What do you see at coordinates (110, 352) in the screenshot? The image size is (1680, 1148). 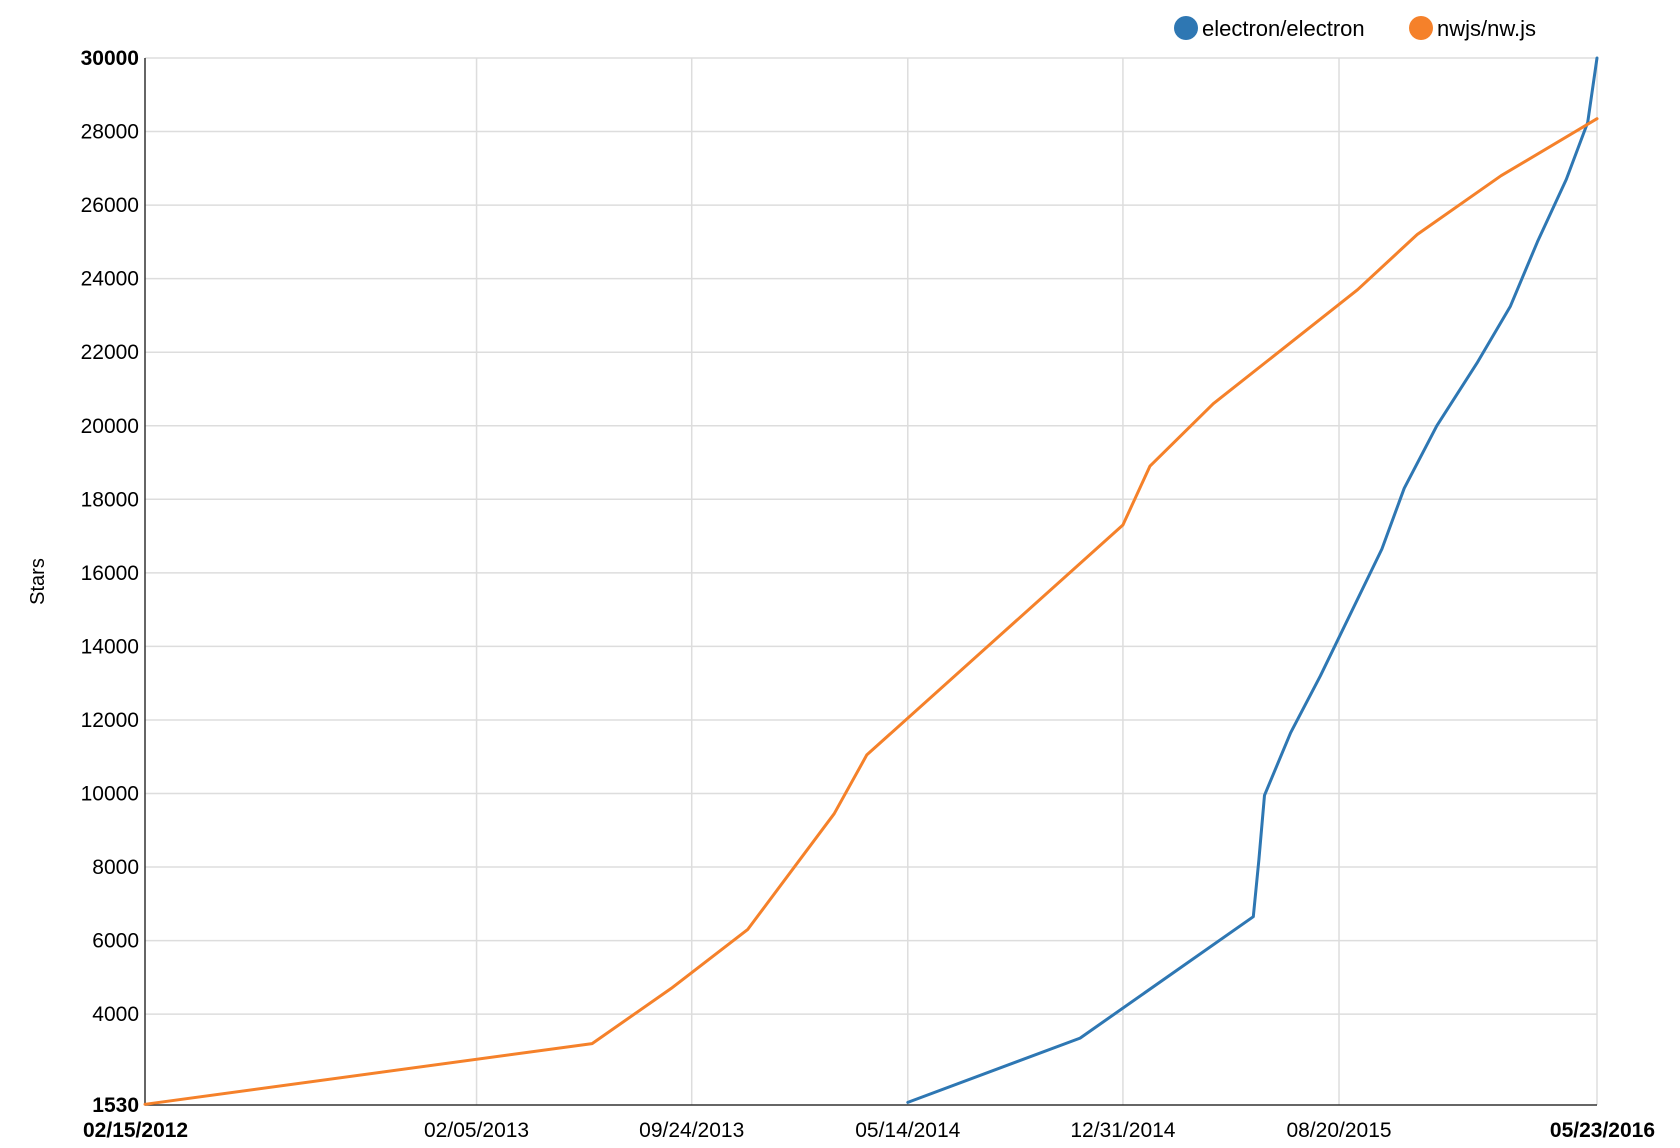 I see `y-tick-label: 22000` at bounding box center [110, 352].